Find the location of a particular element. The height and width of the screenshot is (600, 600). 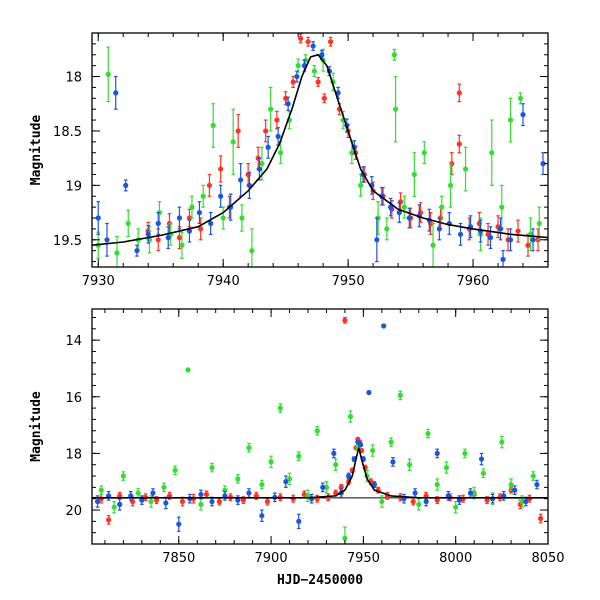

x-tick-label: 7850 is located at coordinates (178, 558).